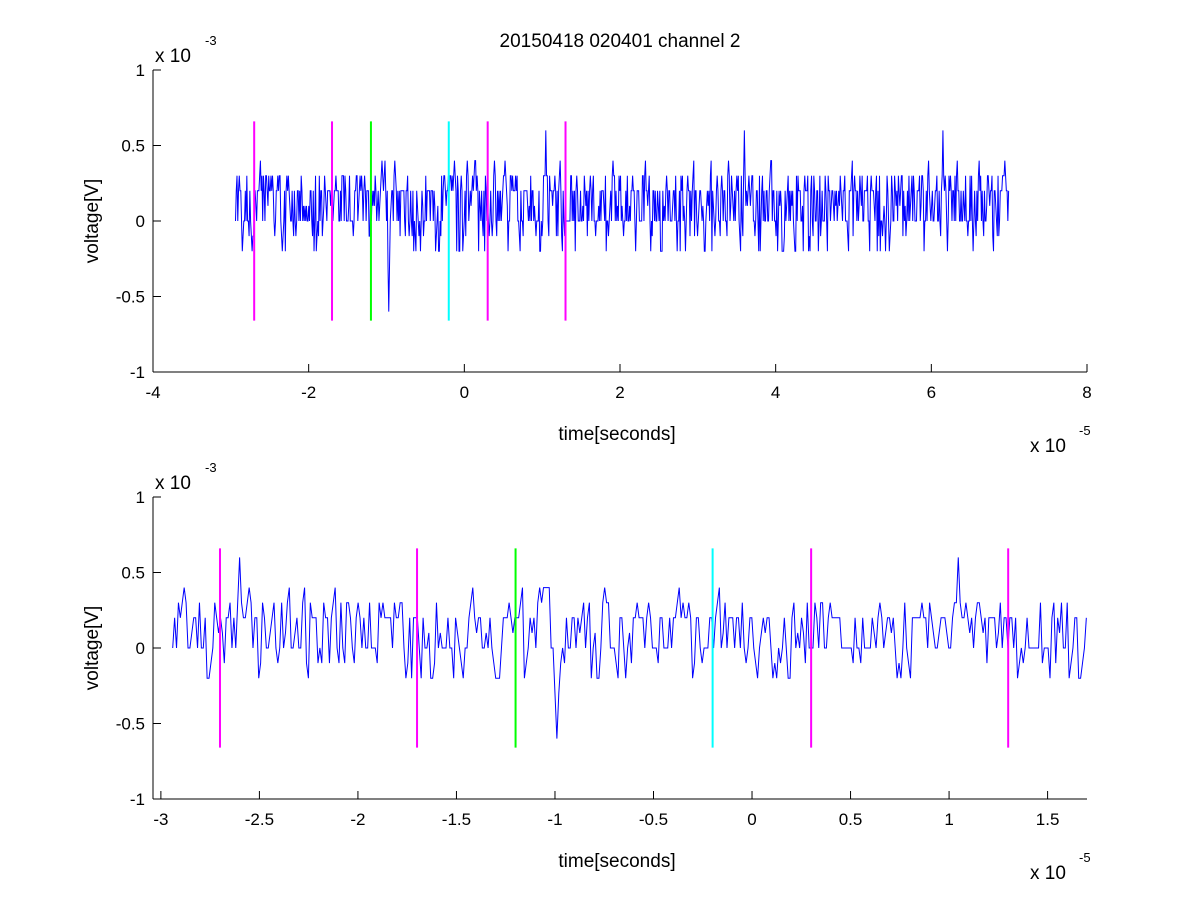  I want to click on x-tick-label: 1.5, so click(1048, 819).